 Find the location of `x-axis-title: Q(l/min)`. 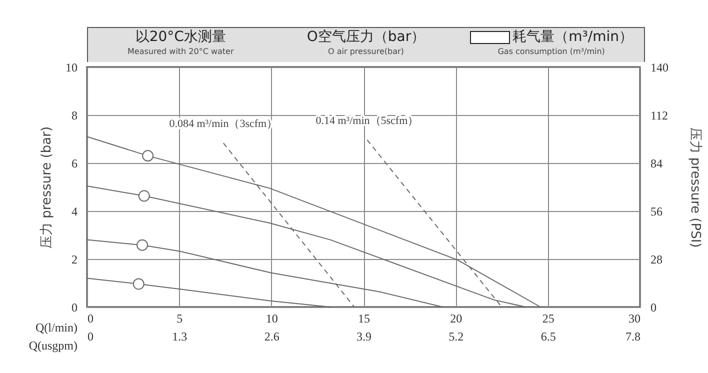

x-axis-title: Q(l/min) is located at coordinates (57, 327).